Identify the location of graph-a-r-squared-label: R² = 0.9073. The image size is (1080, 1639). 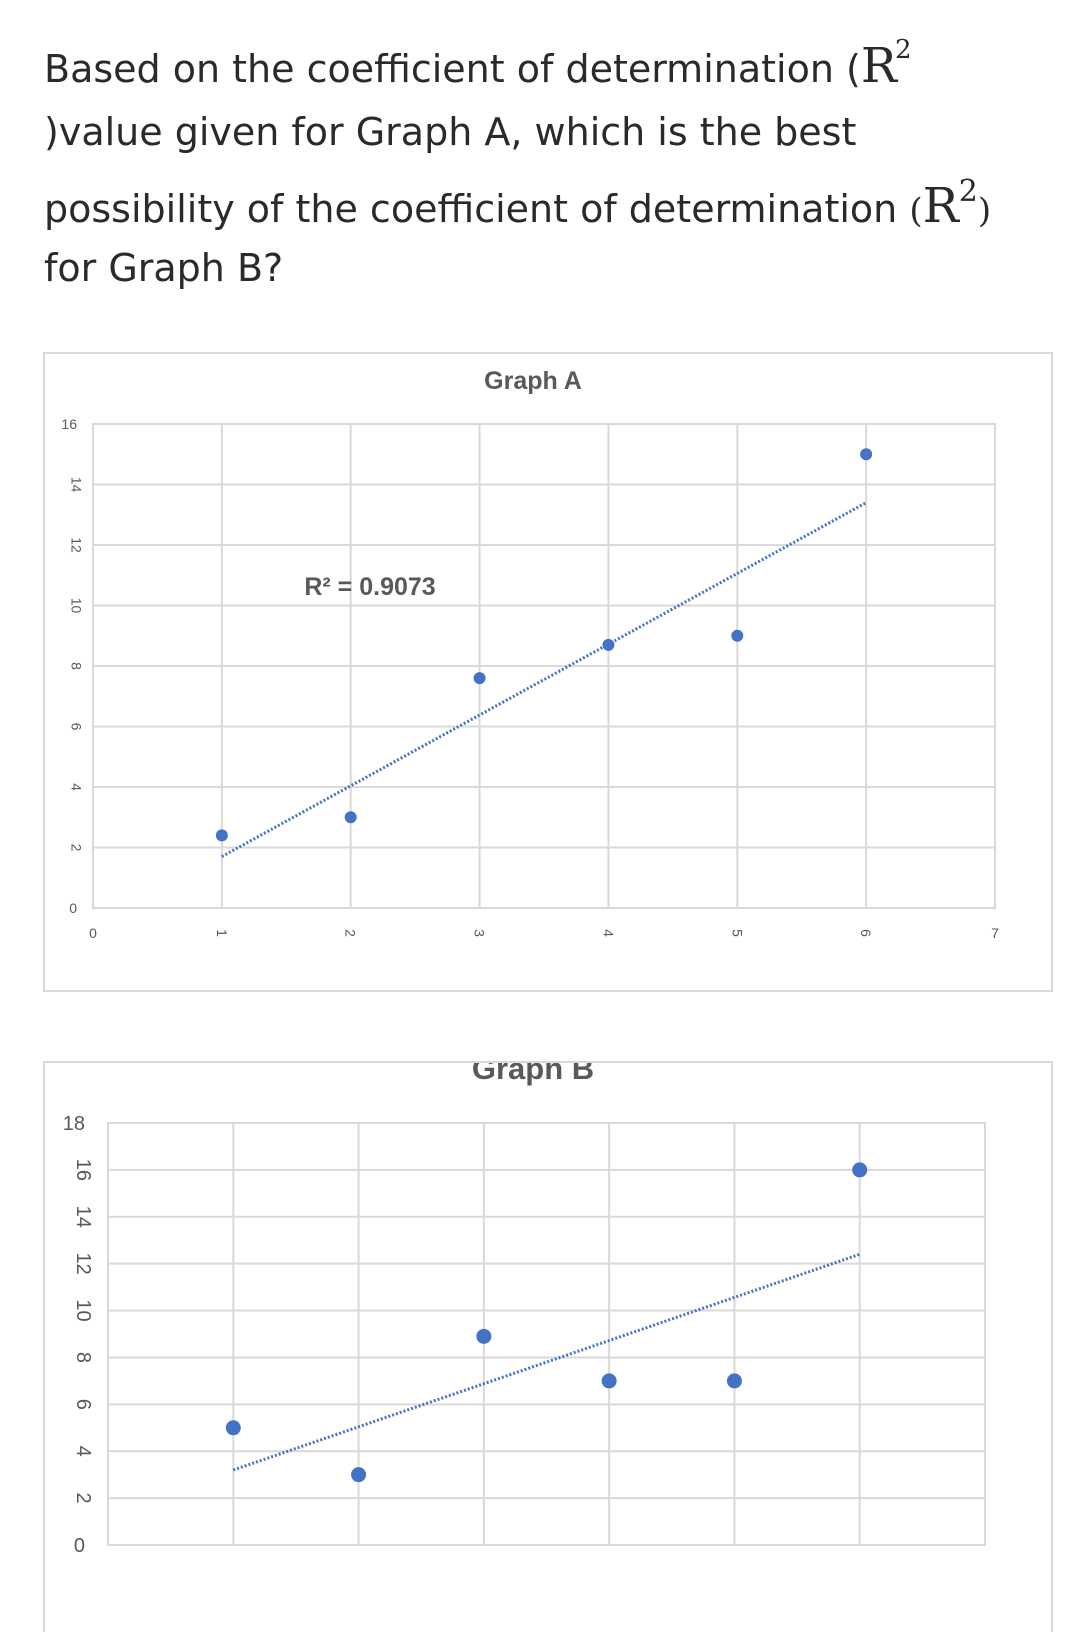
(369, 587).